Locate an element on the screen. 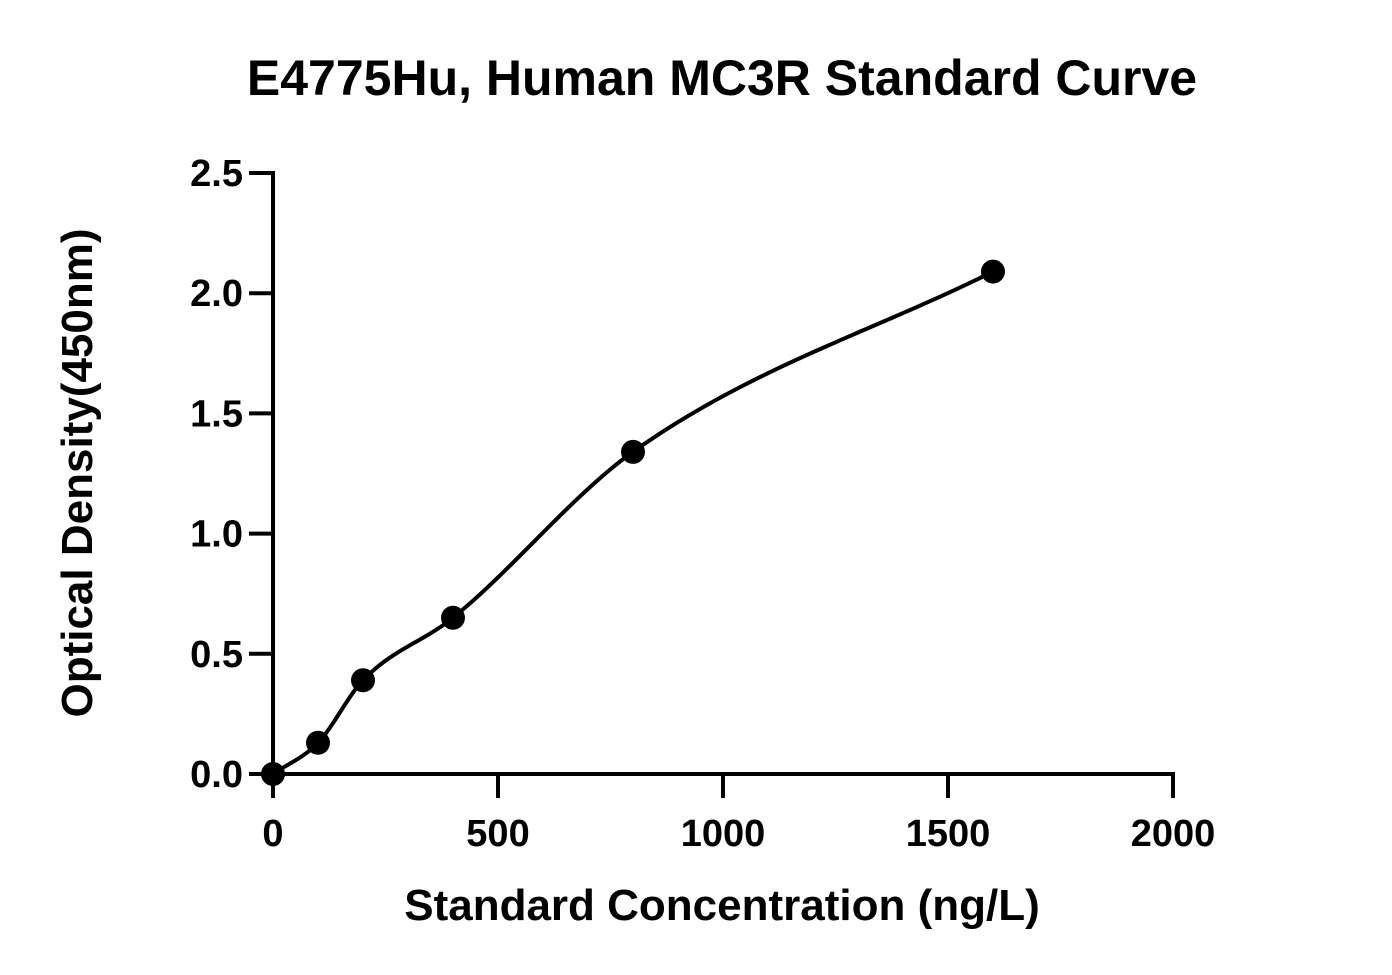  x-axis: 0 500 1000 1500 2000 is located at coordinates (739, 813).